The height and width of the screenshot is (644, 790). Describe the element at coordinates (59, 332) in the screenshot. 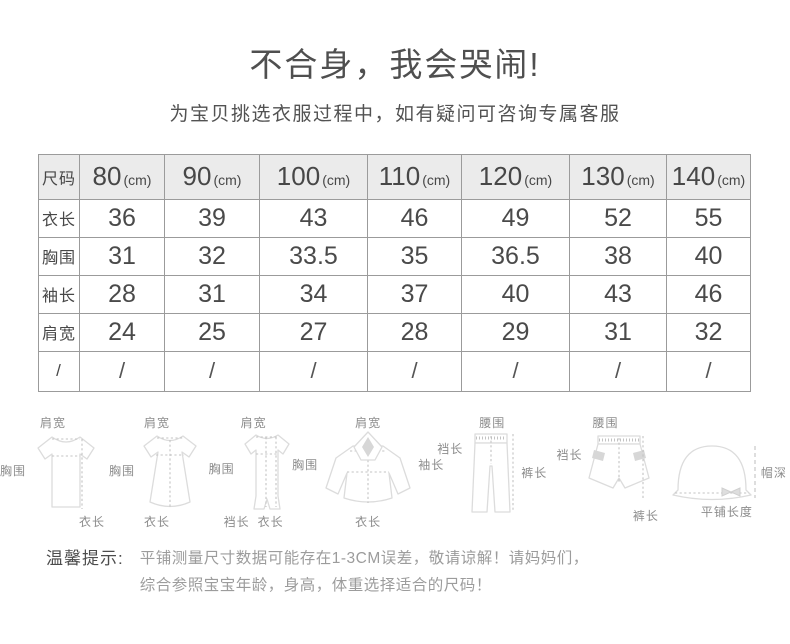

I see `row-label: 肩宽` at that location.